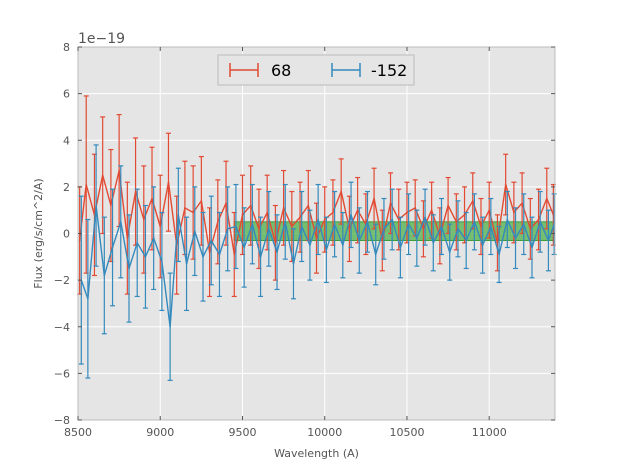  What do you see at coordinates (38, 233) in the screenshot?
I see `y-axis-label: Flux (erg/s/cm^2/A)` at bounding box center [38, 233].